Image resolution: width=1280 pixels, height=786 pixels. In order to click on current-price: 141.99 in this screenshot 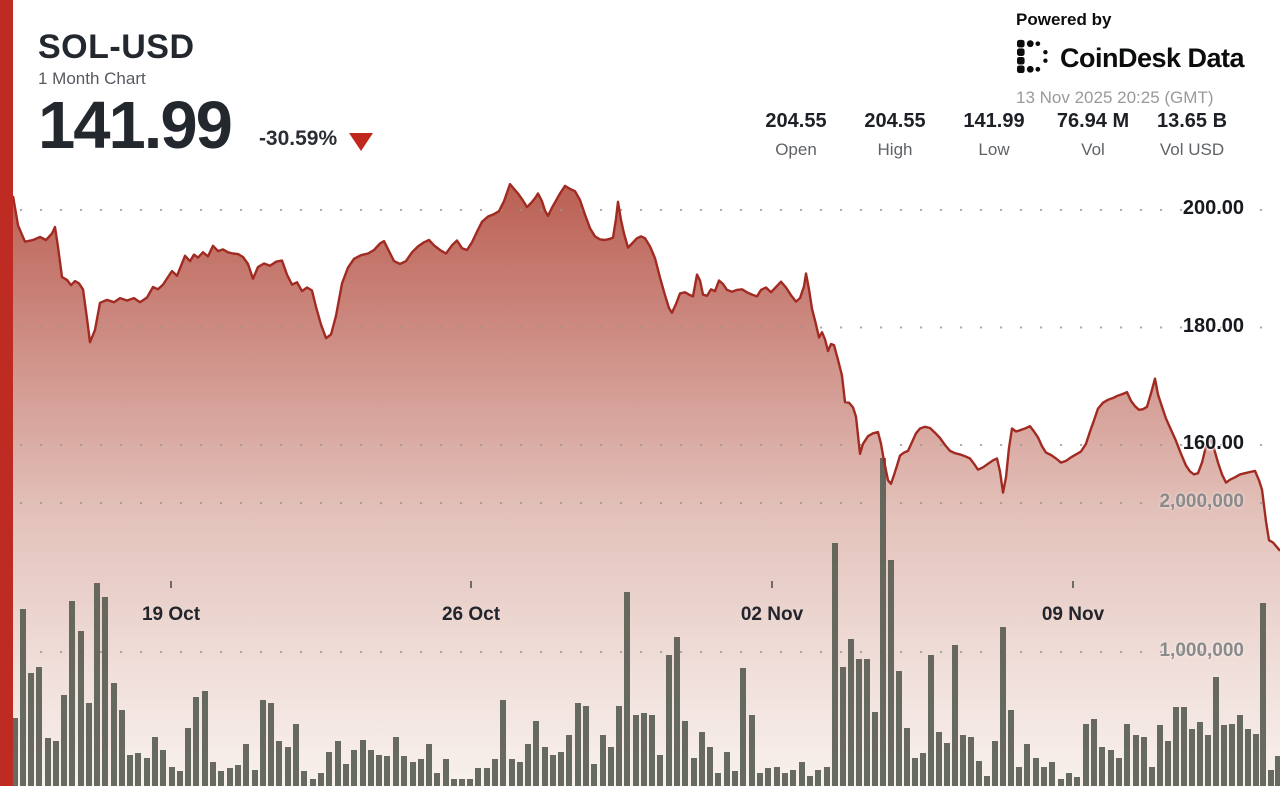, I will do `click(135, 125)`.